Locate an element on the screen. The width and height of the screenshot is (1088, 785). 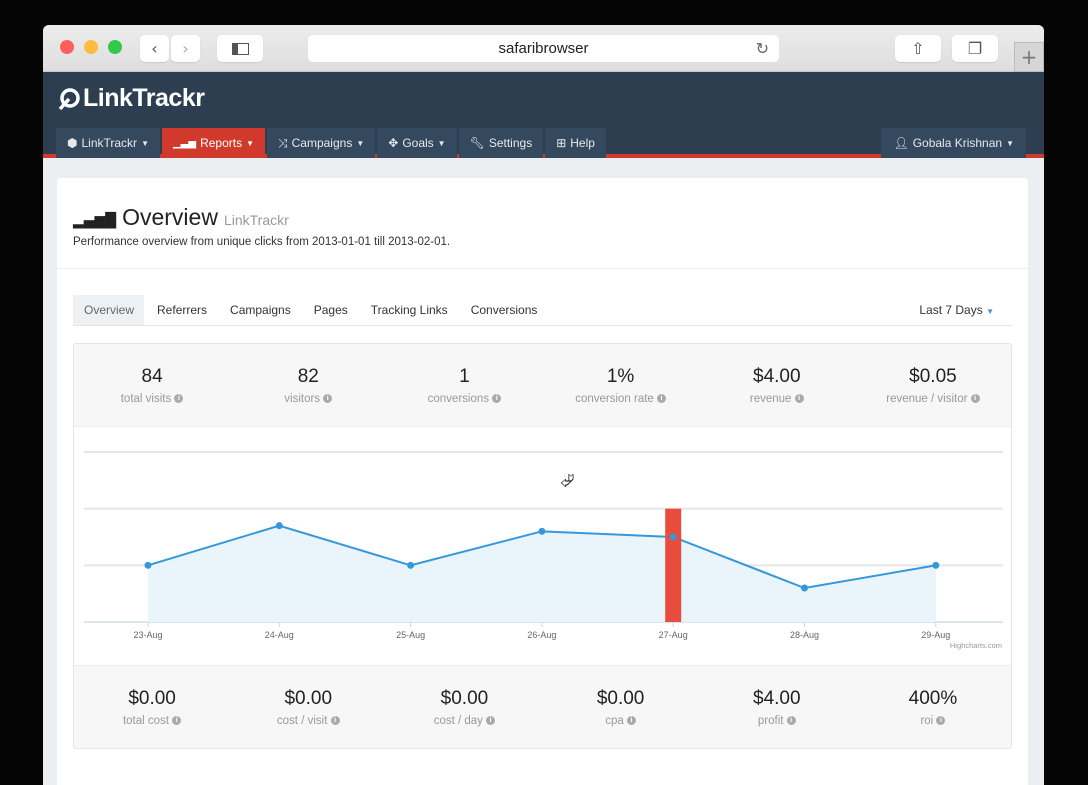
stat-label: total visits i is located at coordinates (152, 399).